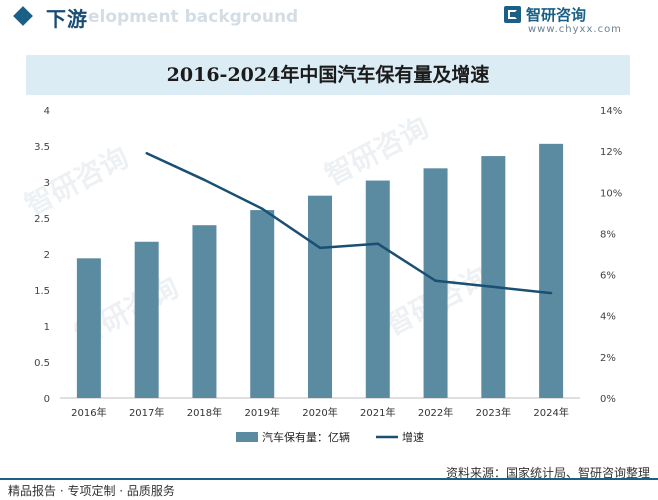 The width and height of the screenshot is (658, 500). I want to click on y-left-tick-label: 3.5, so click(42, 147).